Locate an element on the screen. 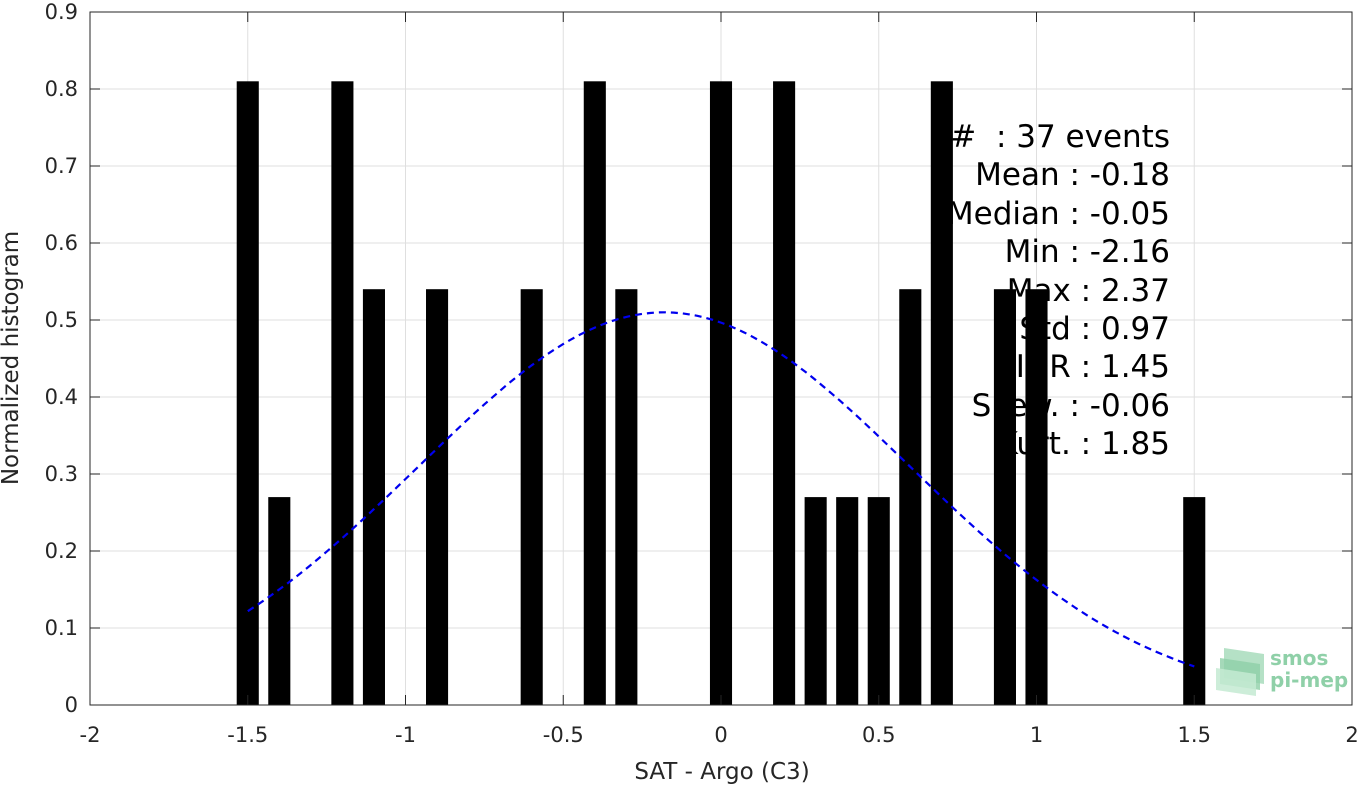 This screenshot has width=1366, height=786. y-tick-label: 0.6 is located at coordinates (61, 243).